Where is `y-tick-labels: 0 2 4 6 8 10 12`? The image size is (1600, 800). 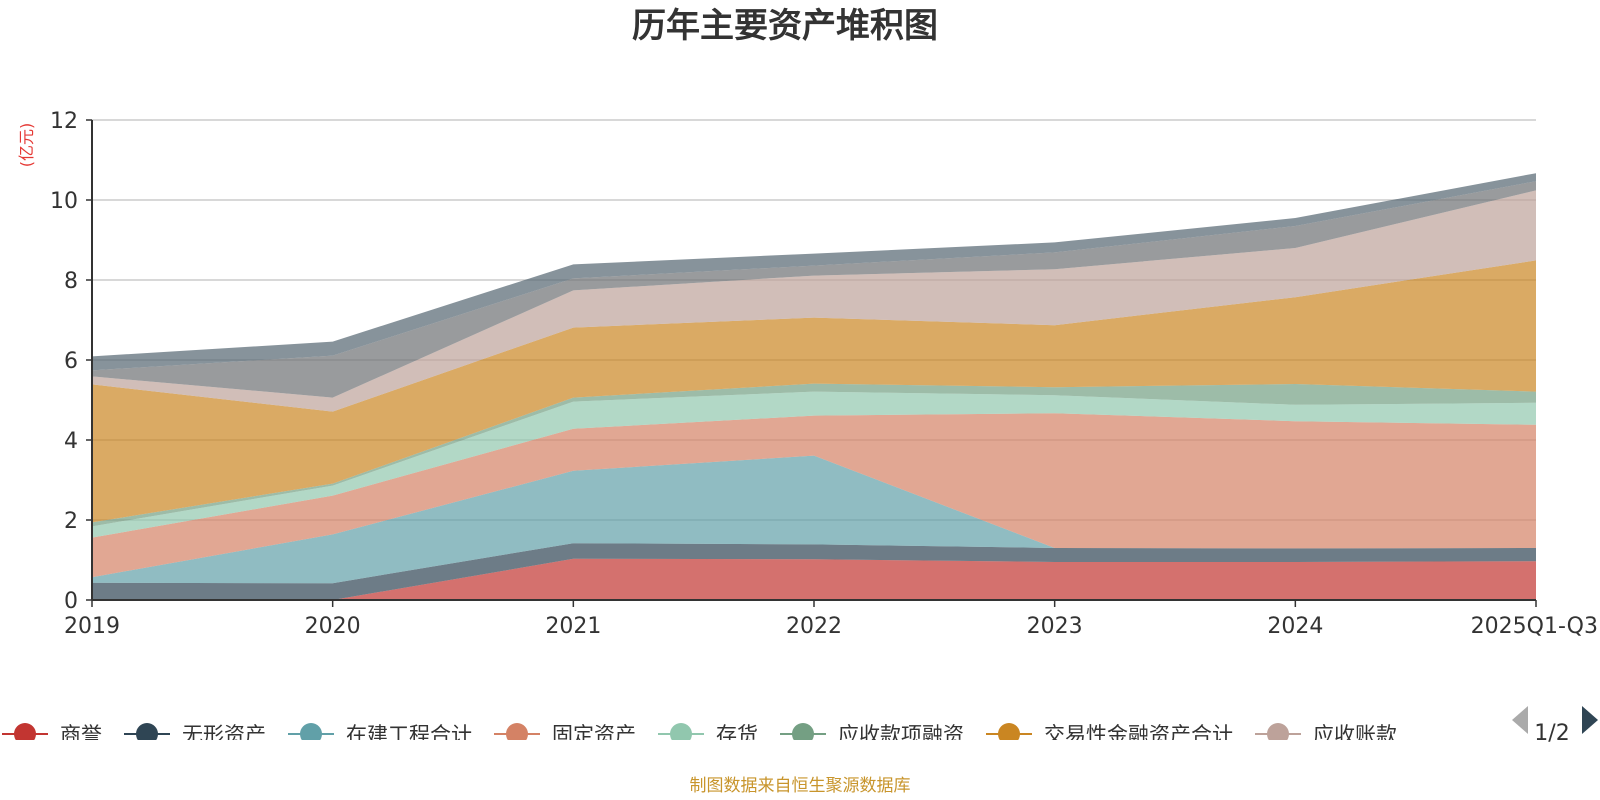 y-tick-labels: 0 2 4 6 8 10 12 is located at coordinates (64, 361).